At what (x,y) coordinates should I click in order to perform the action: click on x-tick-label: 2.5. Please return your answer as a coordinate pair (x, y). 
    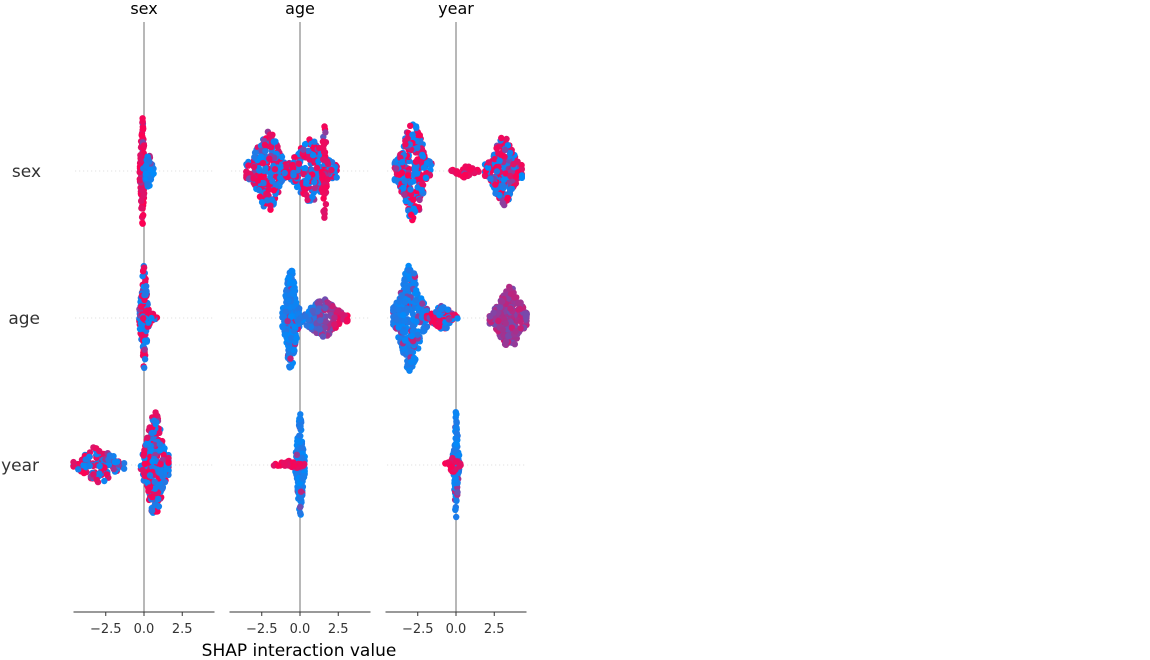
    Looking at the image, I should click on (338, 629).